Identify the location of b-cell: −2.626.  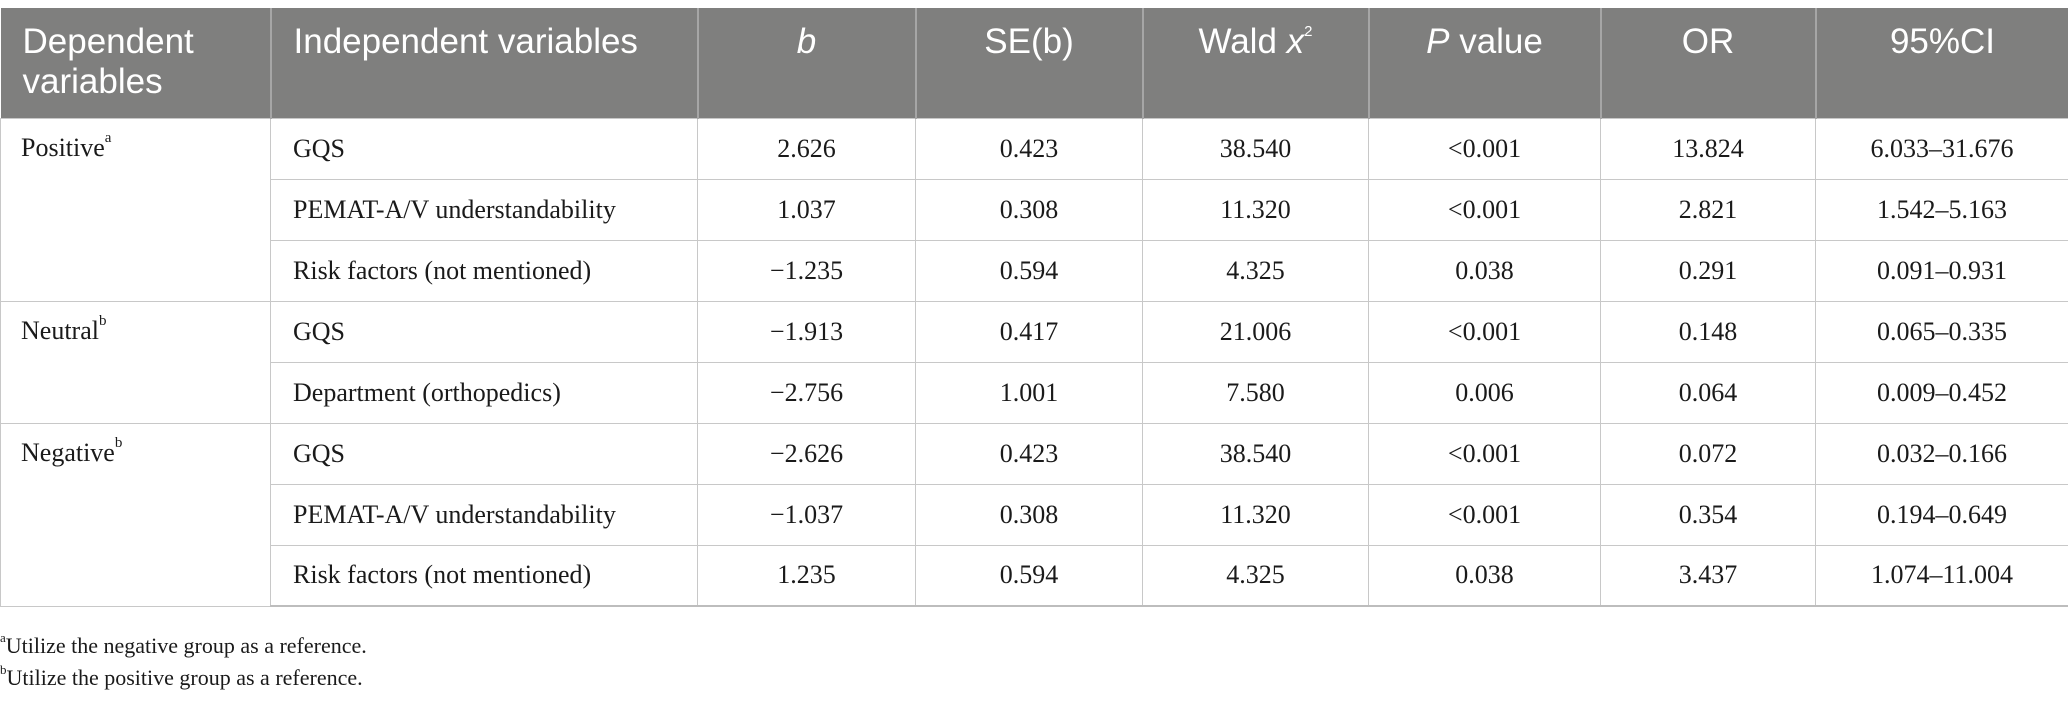
(806, 453).